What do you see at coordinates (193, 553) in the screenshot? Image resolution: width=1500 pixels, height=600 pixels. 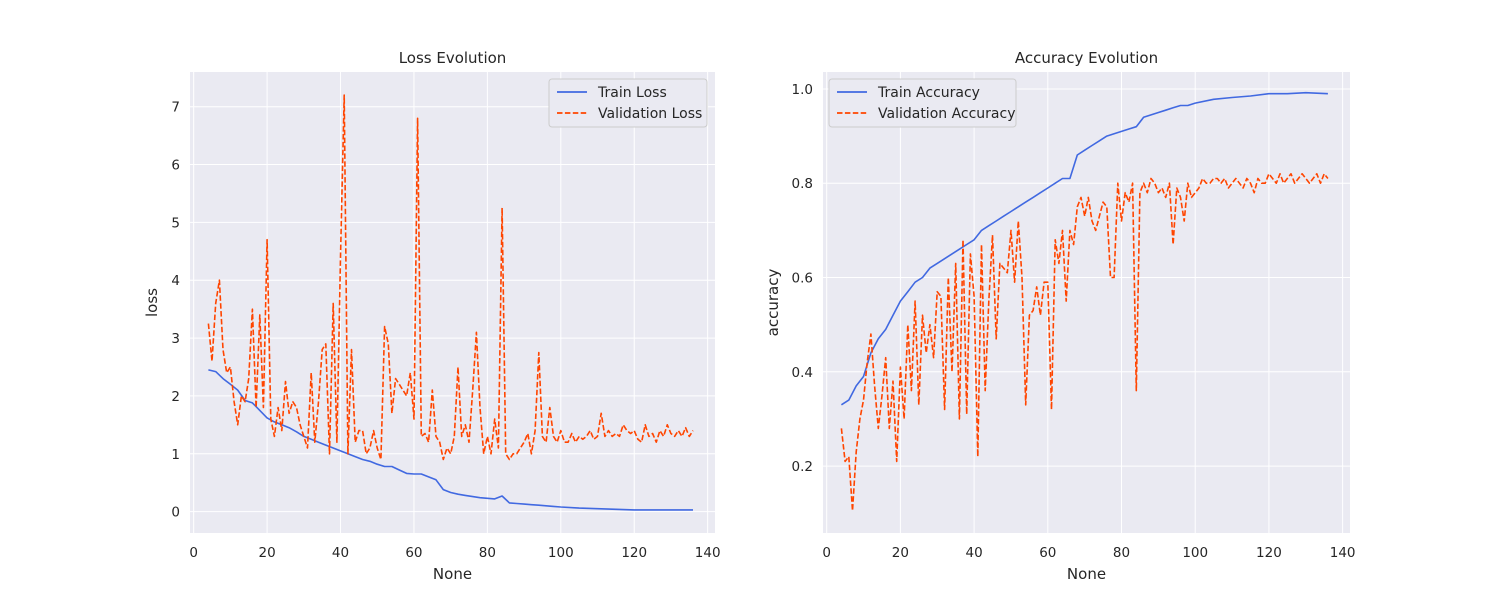 I see `loss-x-tick-label: 0` at bounding box center [193, 553].